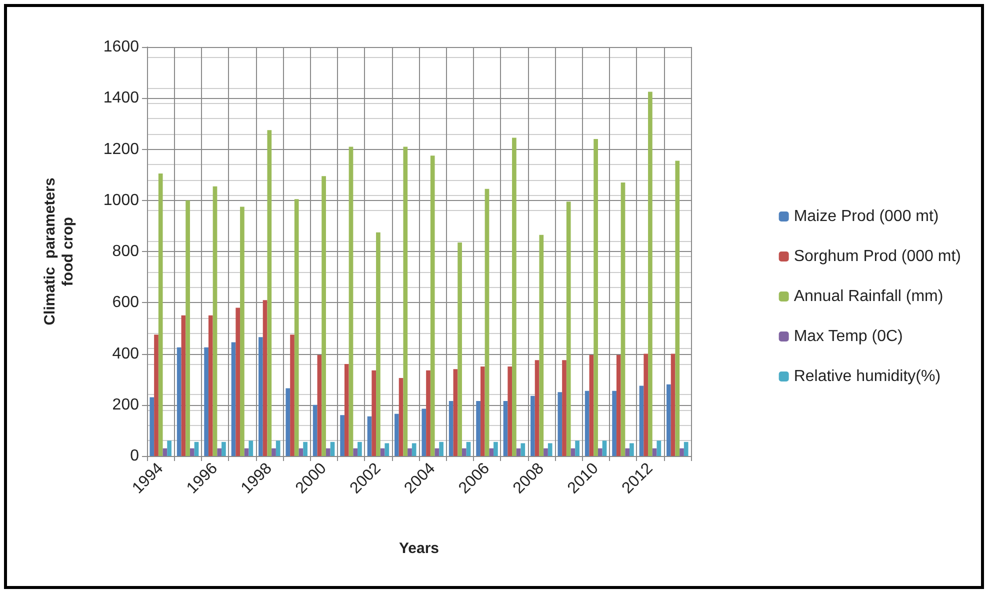  Describe the element at coordinates (121, 149) in the screenshot. I see `y-tick-label: 1200` at that location.